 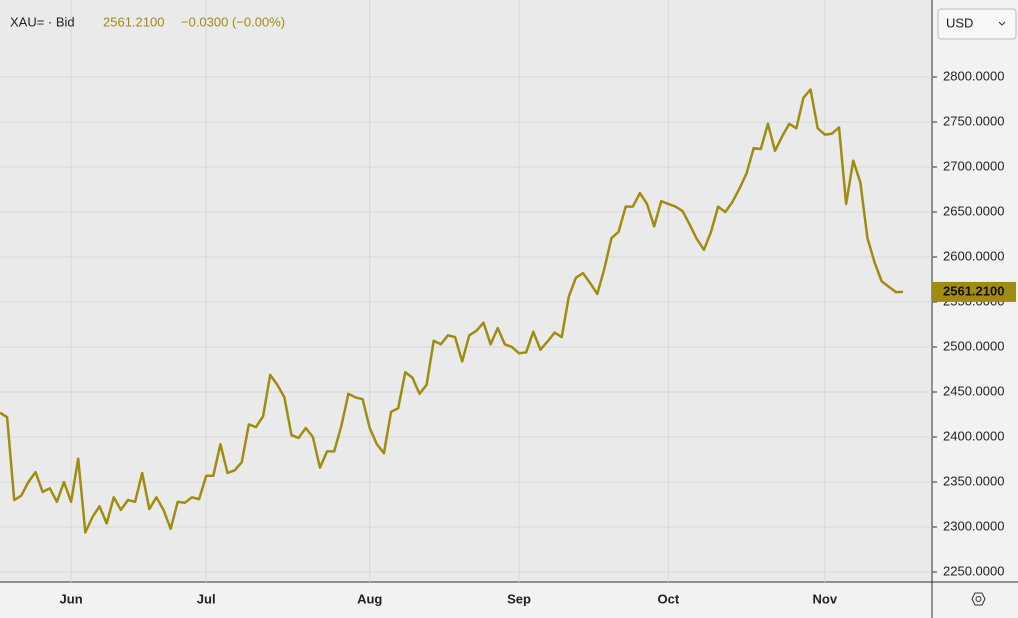 I want to click on y-tick-label: 2500.0000, so click(x=973, y=345).